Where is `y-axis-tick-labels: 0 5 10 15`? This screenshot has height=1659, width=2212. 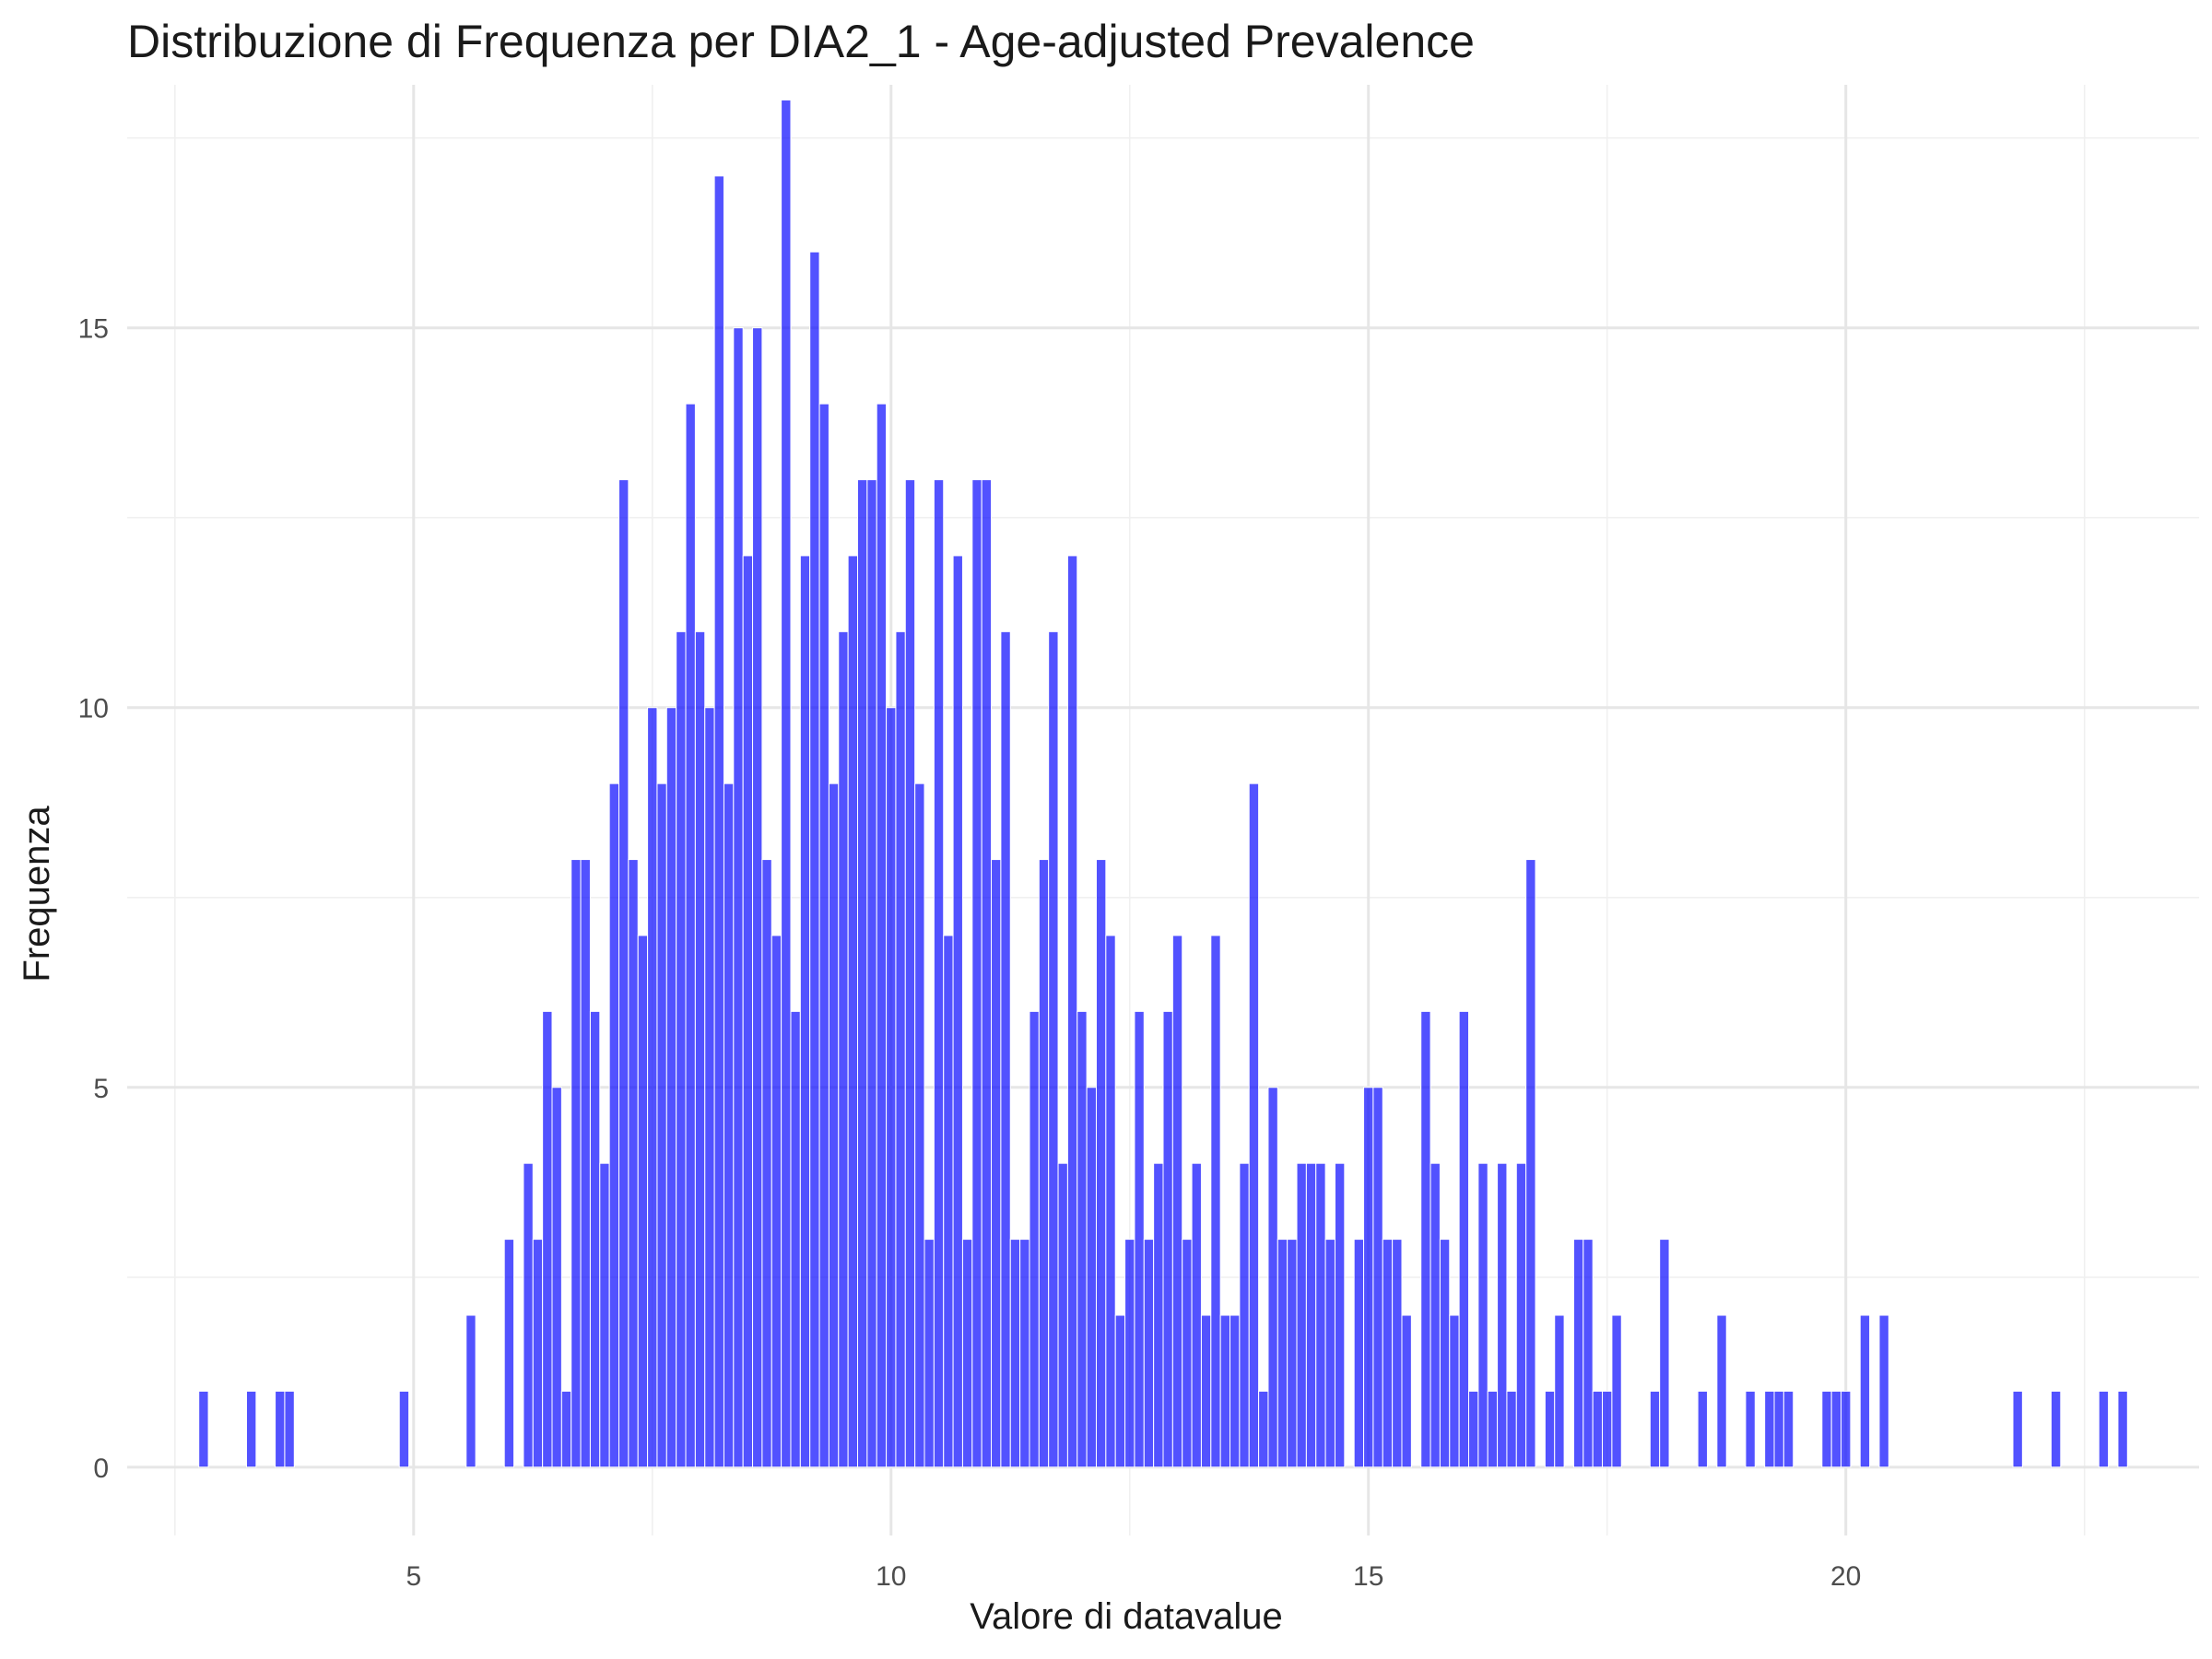
y-axis-tick-labels: 0 5 10 15 is located at coordinates (93, 899).